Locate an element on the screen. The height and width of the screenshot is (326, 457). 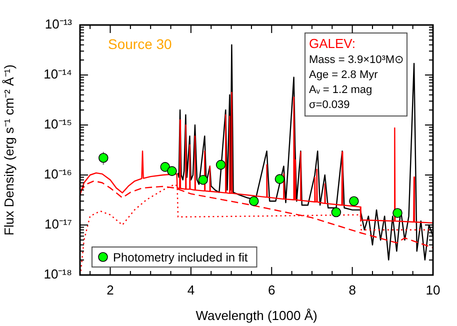
x-tick-label: 4 is located at coordinates (191, 290).